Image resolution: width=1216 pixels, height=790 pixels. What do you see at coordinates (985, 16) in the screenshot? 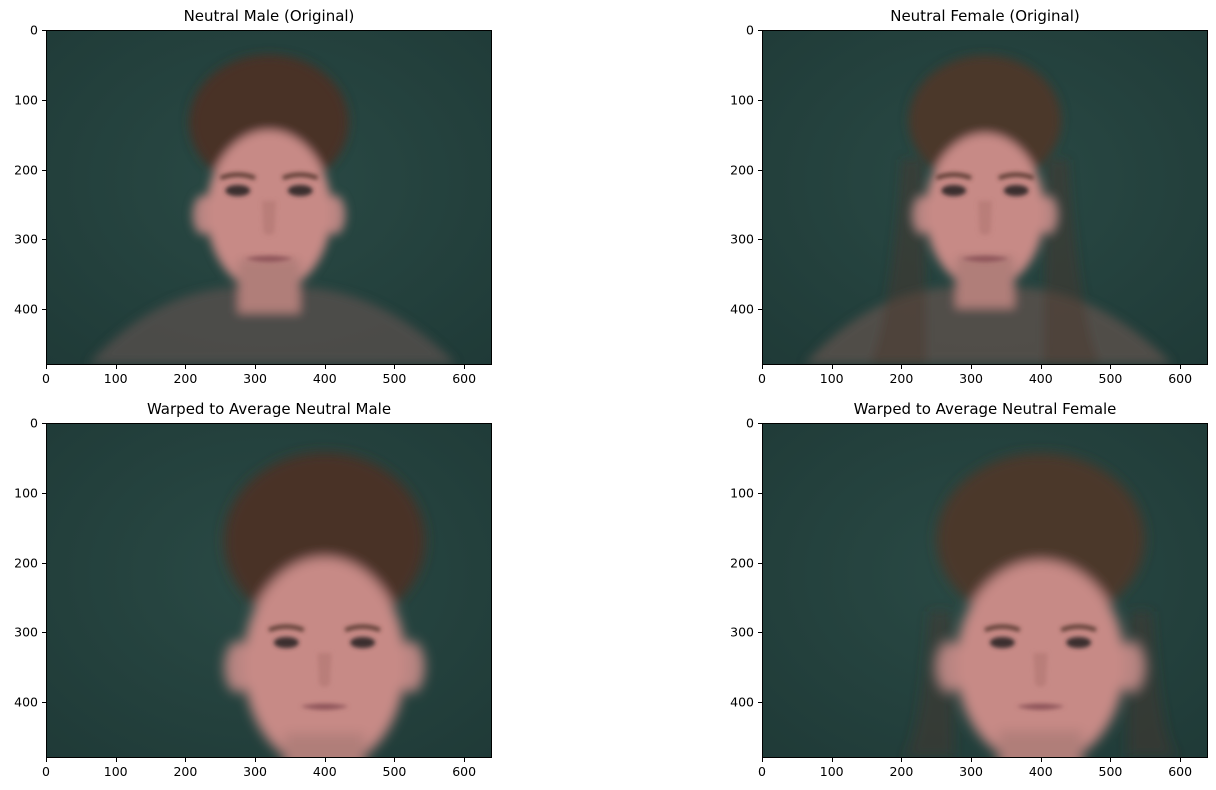
I see `subplot-title: Neutral Female (Original)` at bounding box center [985, 16].